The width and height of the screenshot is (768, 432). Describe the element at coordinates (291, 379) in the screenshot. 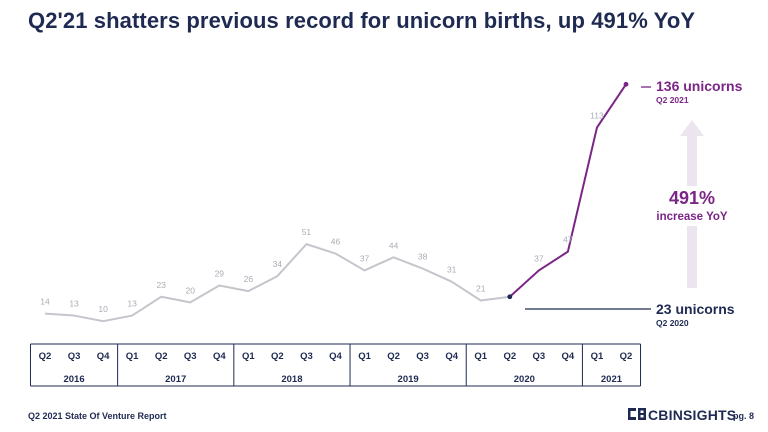

I see `year-tick-label: 2018` at that location.